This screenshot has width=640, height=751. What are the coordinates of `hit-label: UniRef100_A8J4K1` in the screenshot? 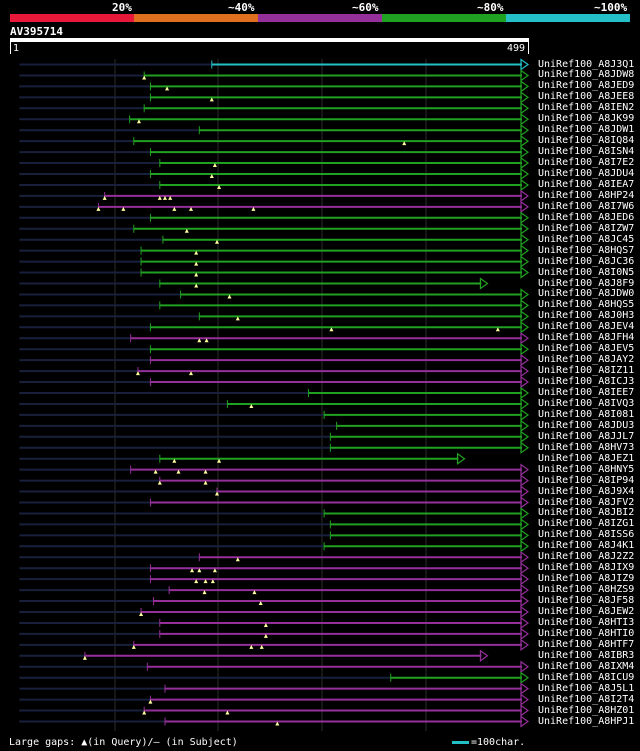 It's located at (586, 546).